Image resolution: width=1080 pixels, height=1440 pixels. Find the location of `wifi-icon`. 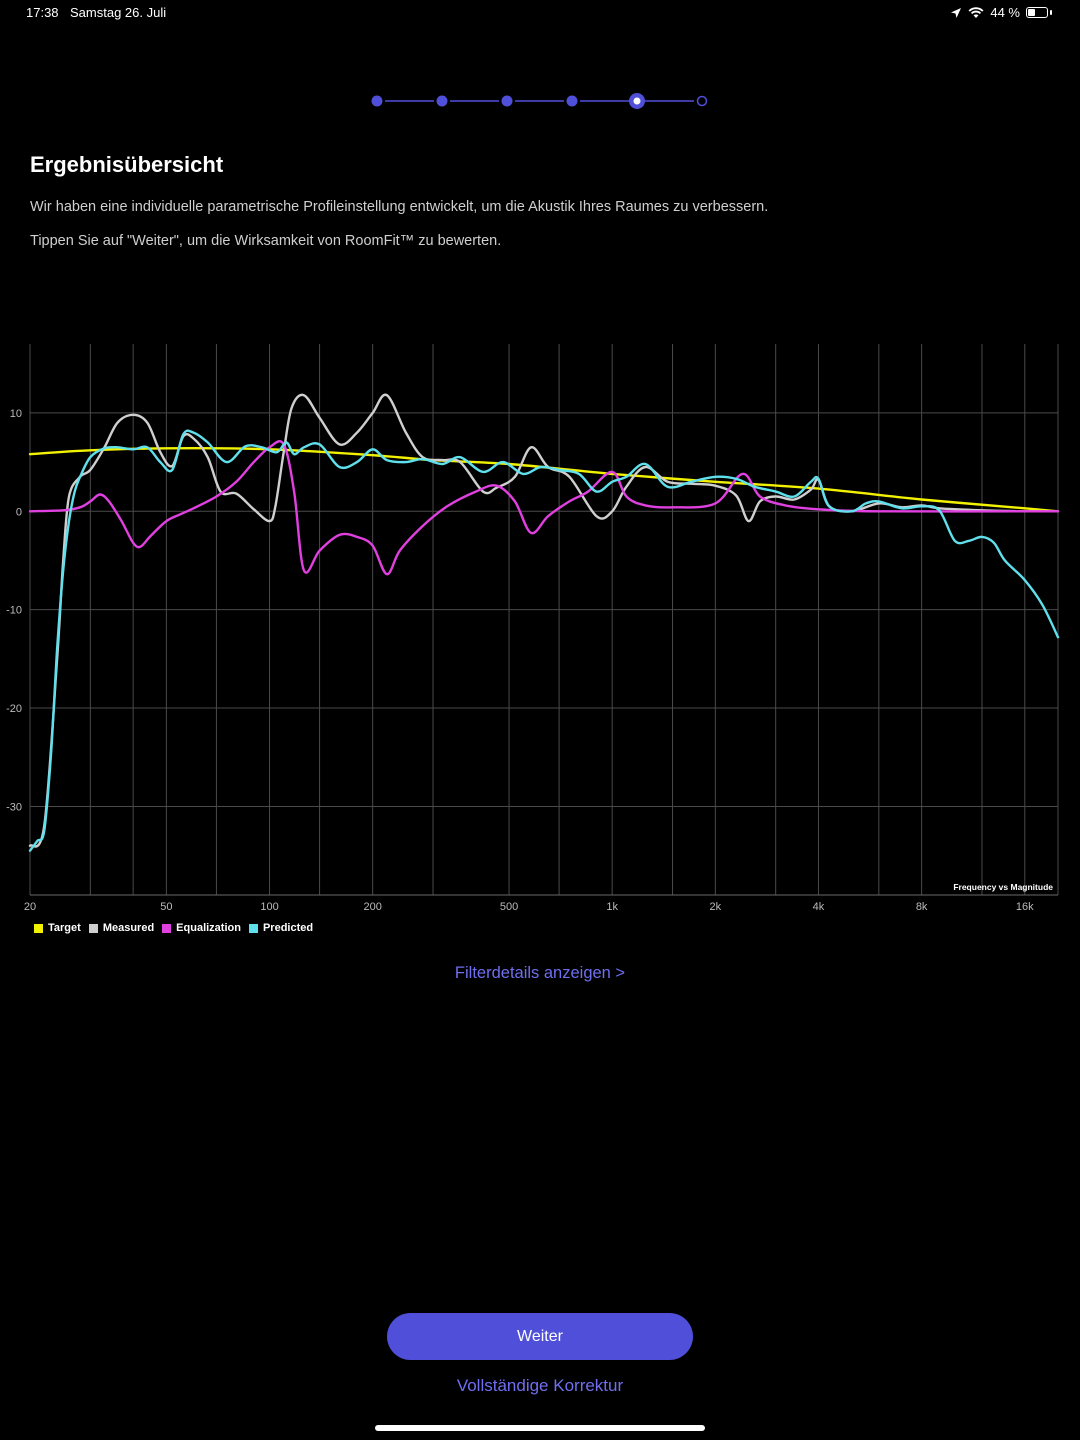

wifi-icon is located at coordinates (976, 12).